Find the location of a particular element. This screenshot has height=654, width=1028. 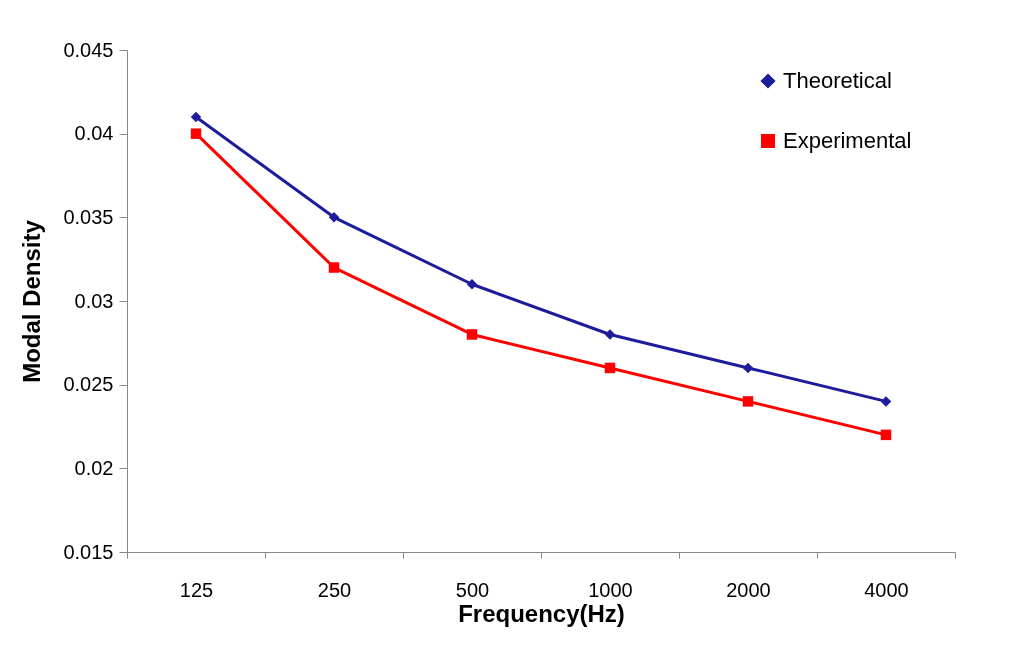

x-tick-label: 1000 is located at coordinates (610, 589).